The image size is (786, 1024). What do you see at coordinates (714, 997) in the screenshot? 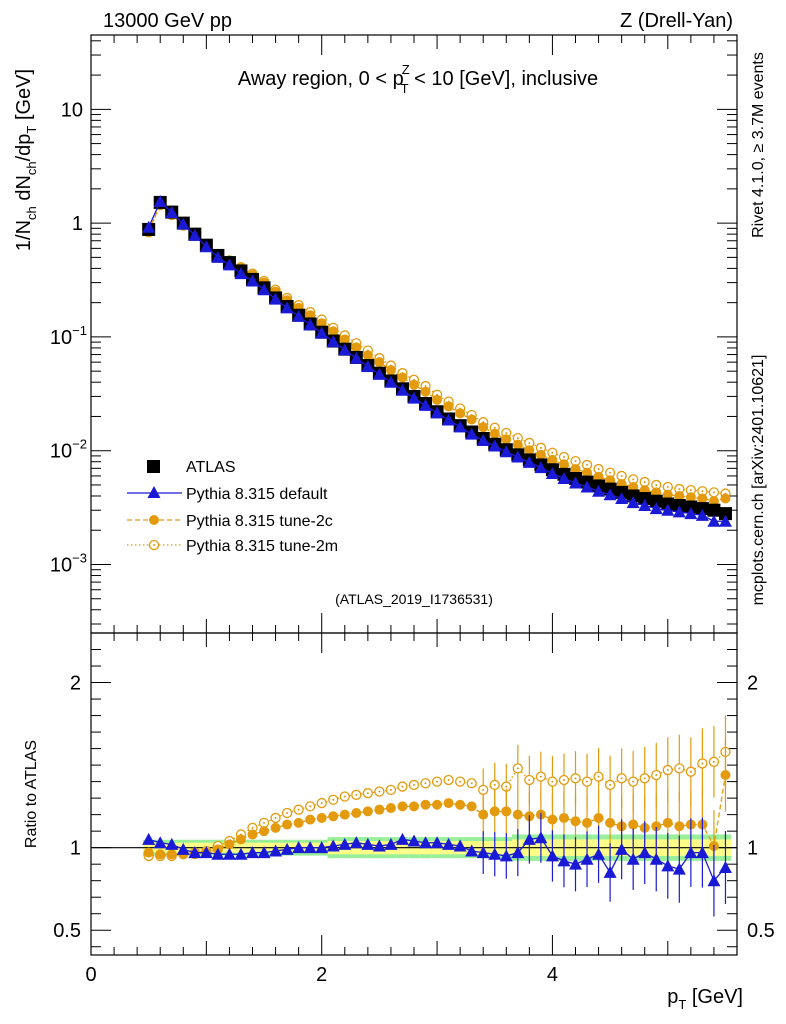
I see `xlabel-part-b: [GeV]` at bounding box center [714, 997].